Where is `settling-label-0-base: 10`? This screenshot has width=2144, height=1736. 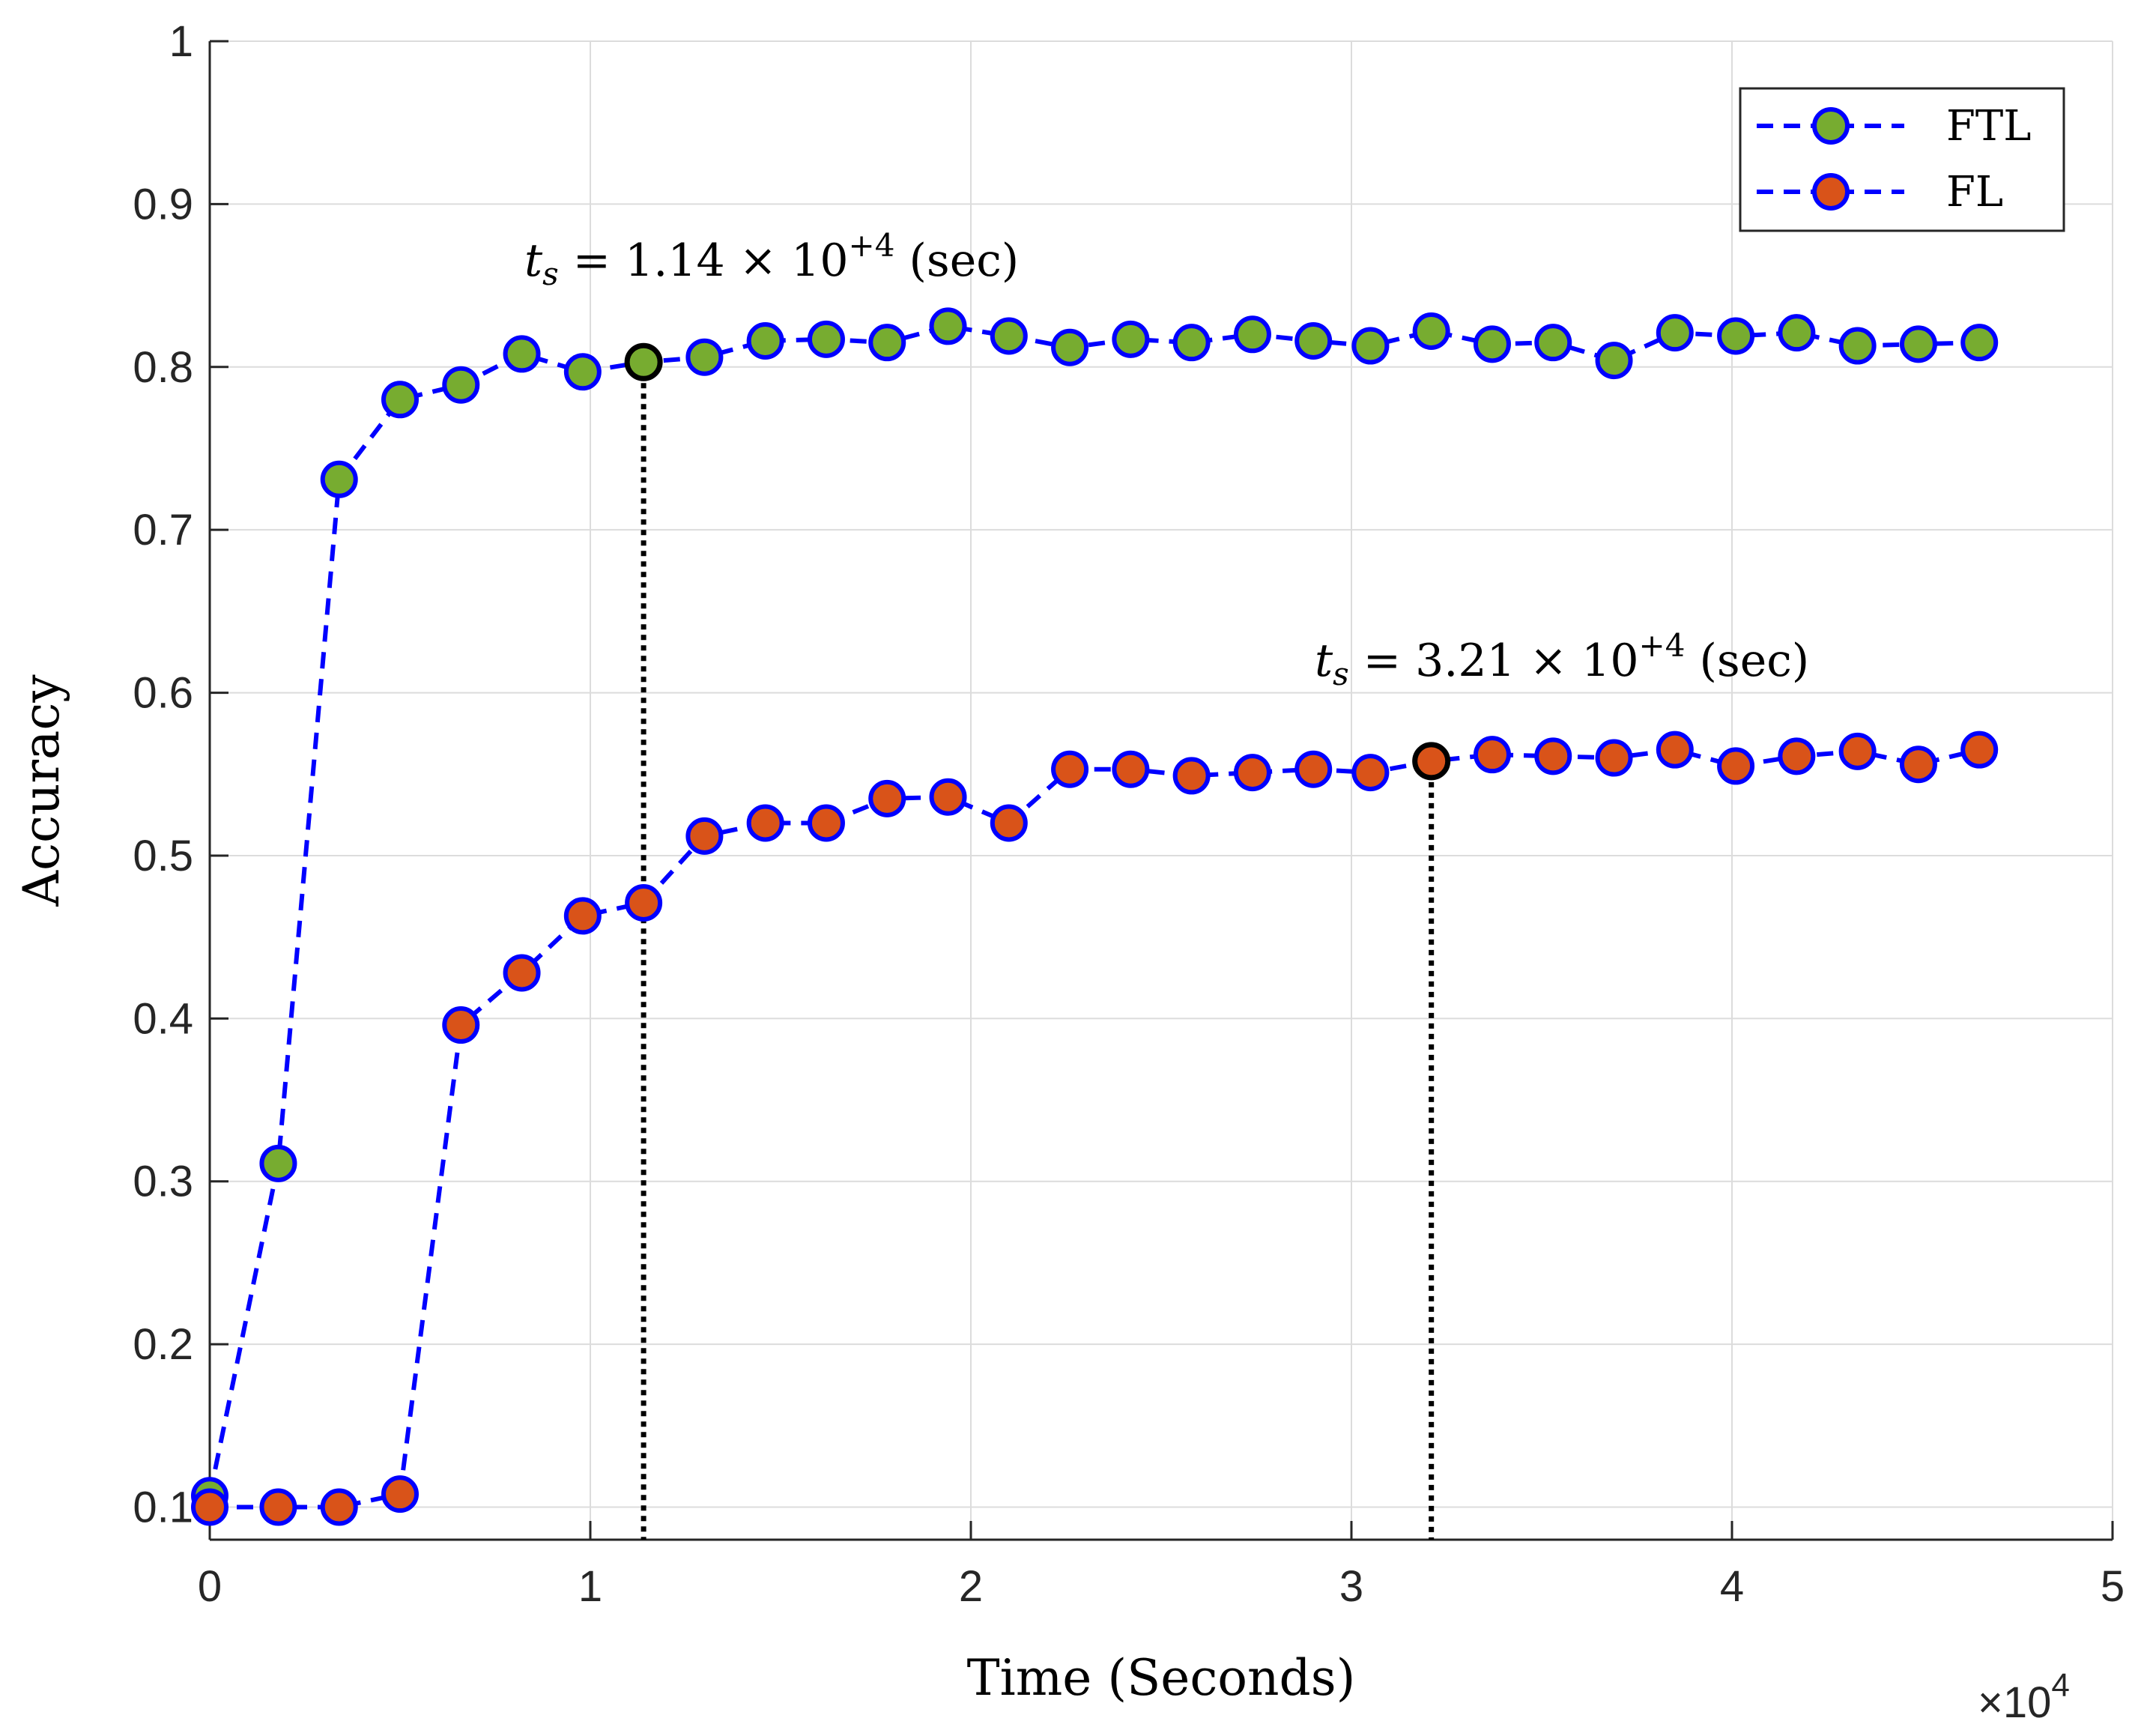
settling-label-0-base: 10 is located at coordinates (819, 261).